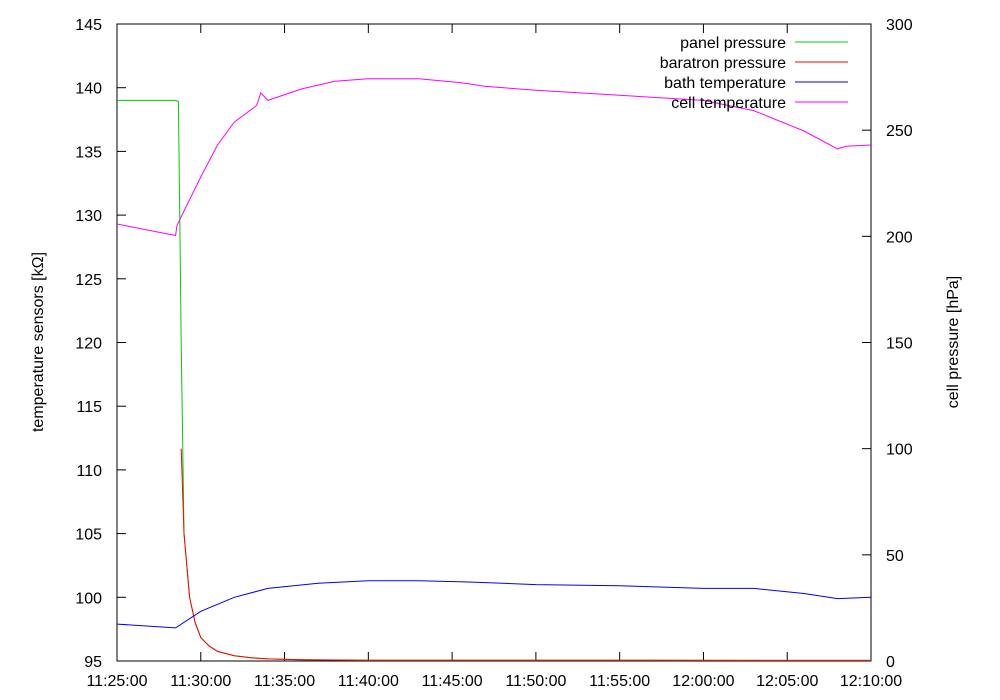  What do you see at coordinates (725, 83) in the screenshot?
I see `legend-label-bath-temperature: bath temperature` at bounding box center [725, 83].